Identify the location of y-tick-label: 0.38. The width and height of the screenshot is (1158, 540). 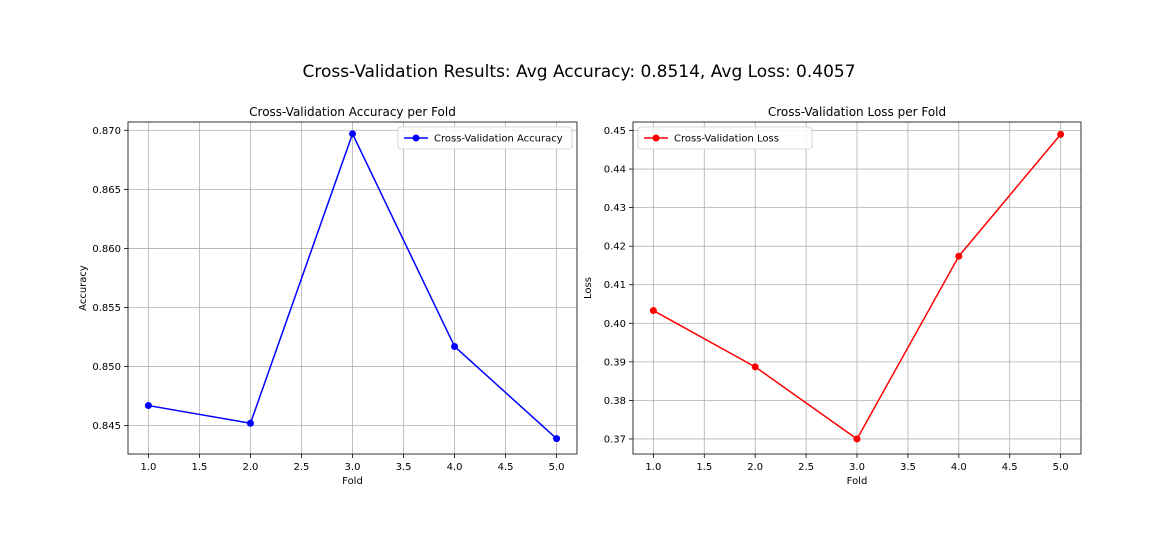
(615, 401).